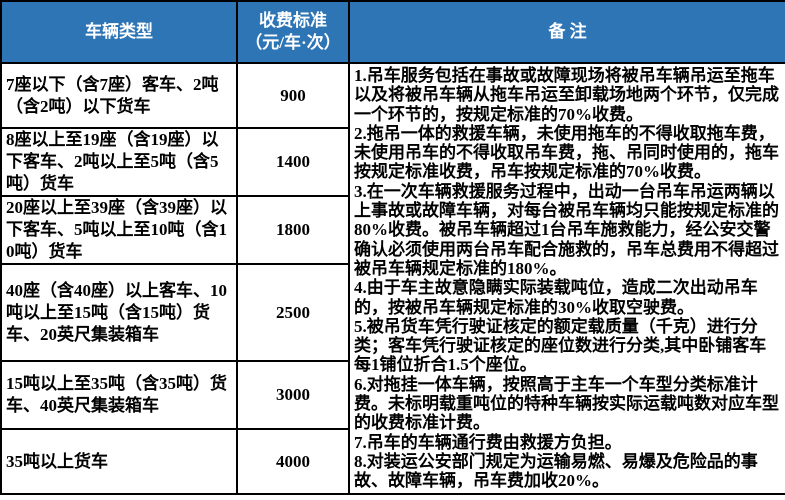  I want to click on vehicle-type-cell: 7座以下（含7座）客车、2吨（含2吨）以下货车, so click(119, 95).